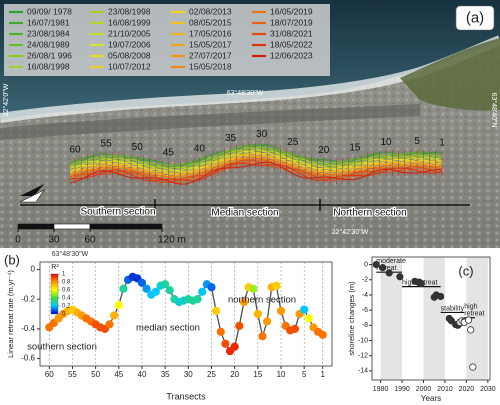 The image size is (500, 405). I want to click on legend-label: 23/08/1998, so click(129, 11).